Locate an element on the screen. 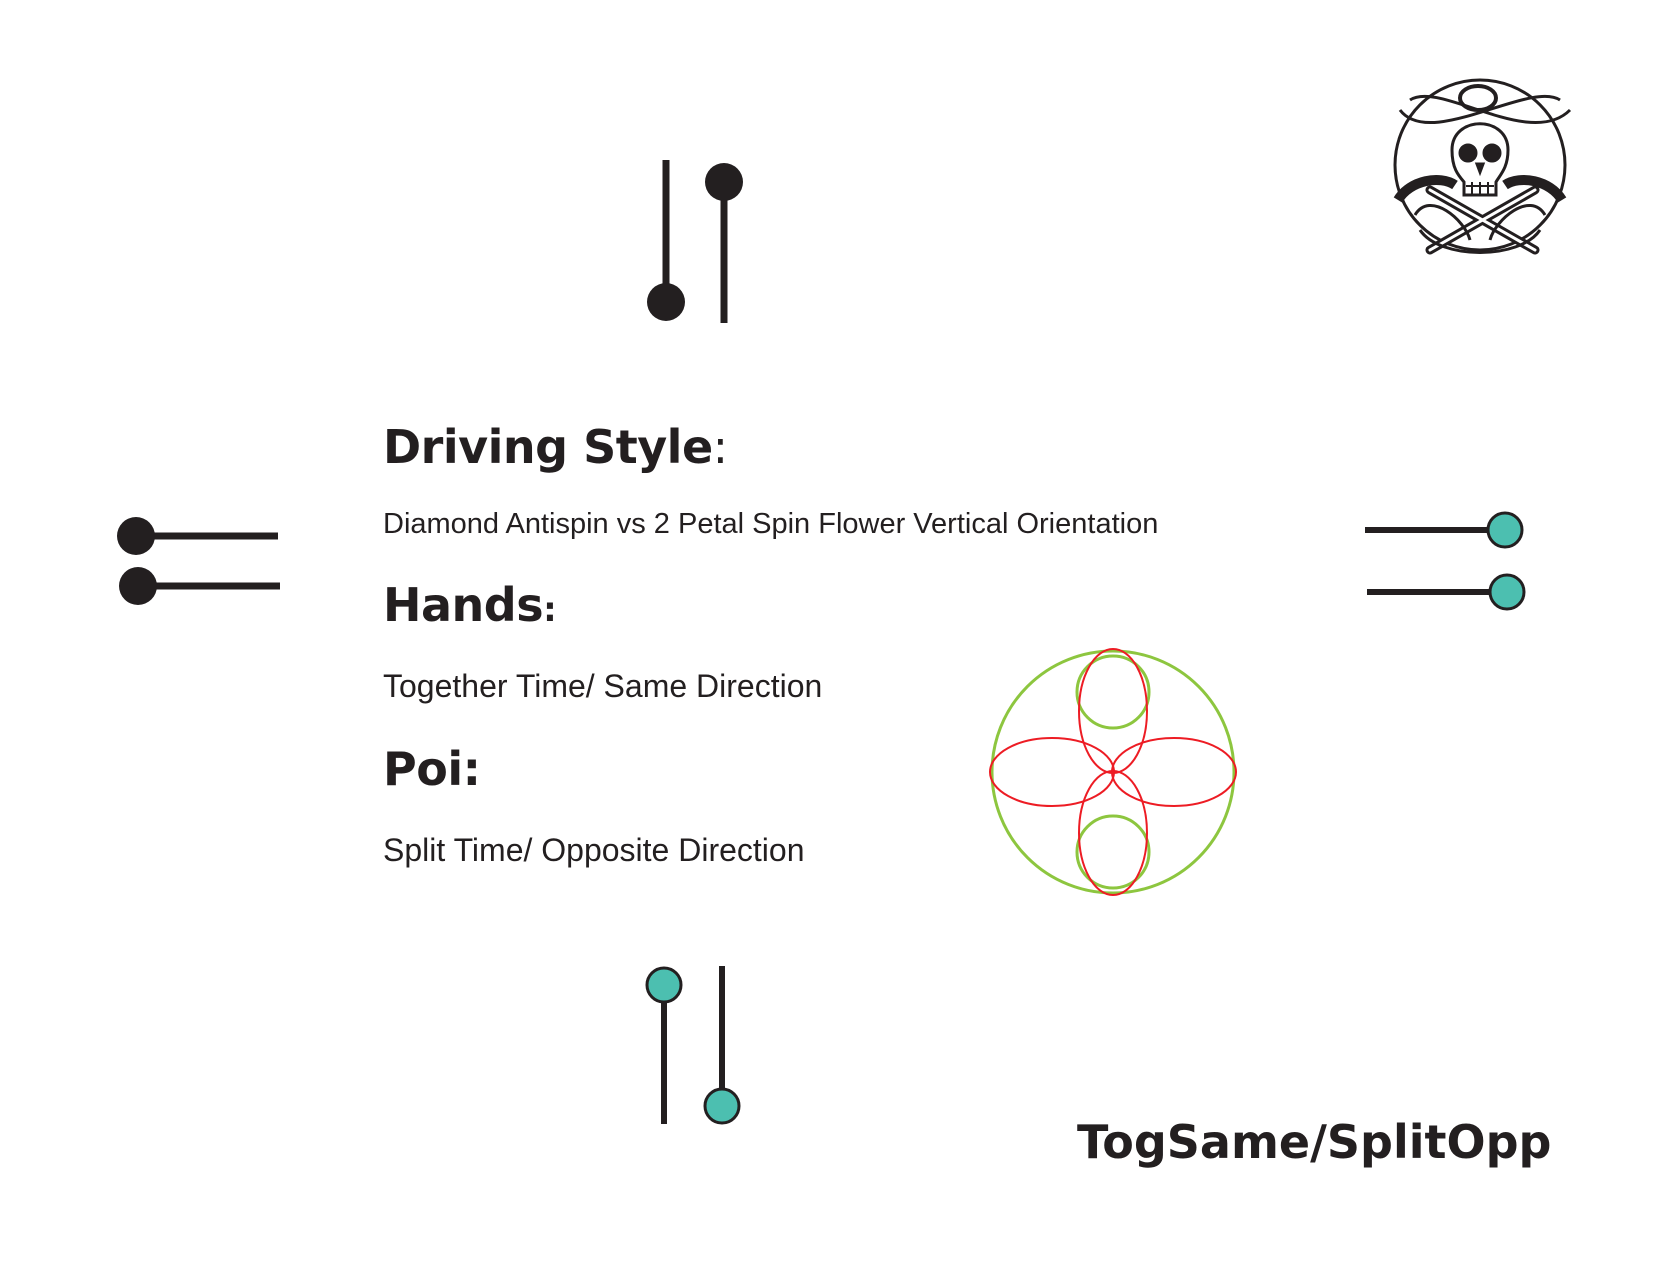 This screenshot has width=1661, height=1284. lower-small-circle is located at coordinates (1113, 852).